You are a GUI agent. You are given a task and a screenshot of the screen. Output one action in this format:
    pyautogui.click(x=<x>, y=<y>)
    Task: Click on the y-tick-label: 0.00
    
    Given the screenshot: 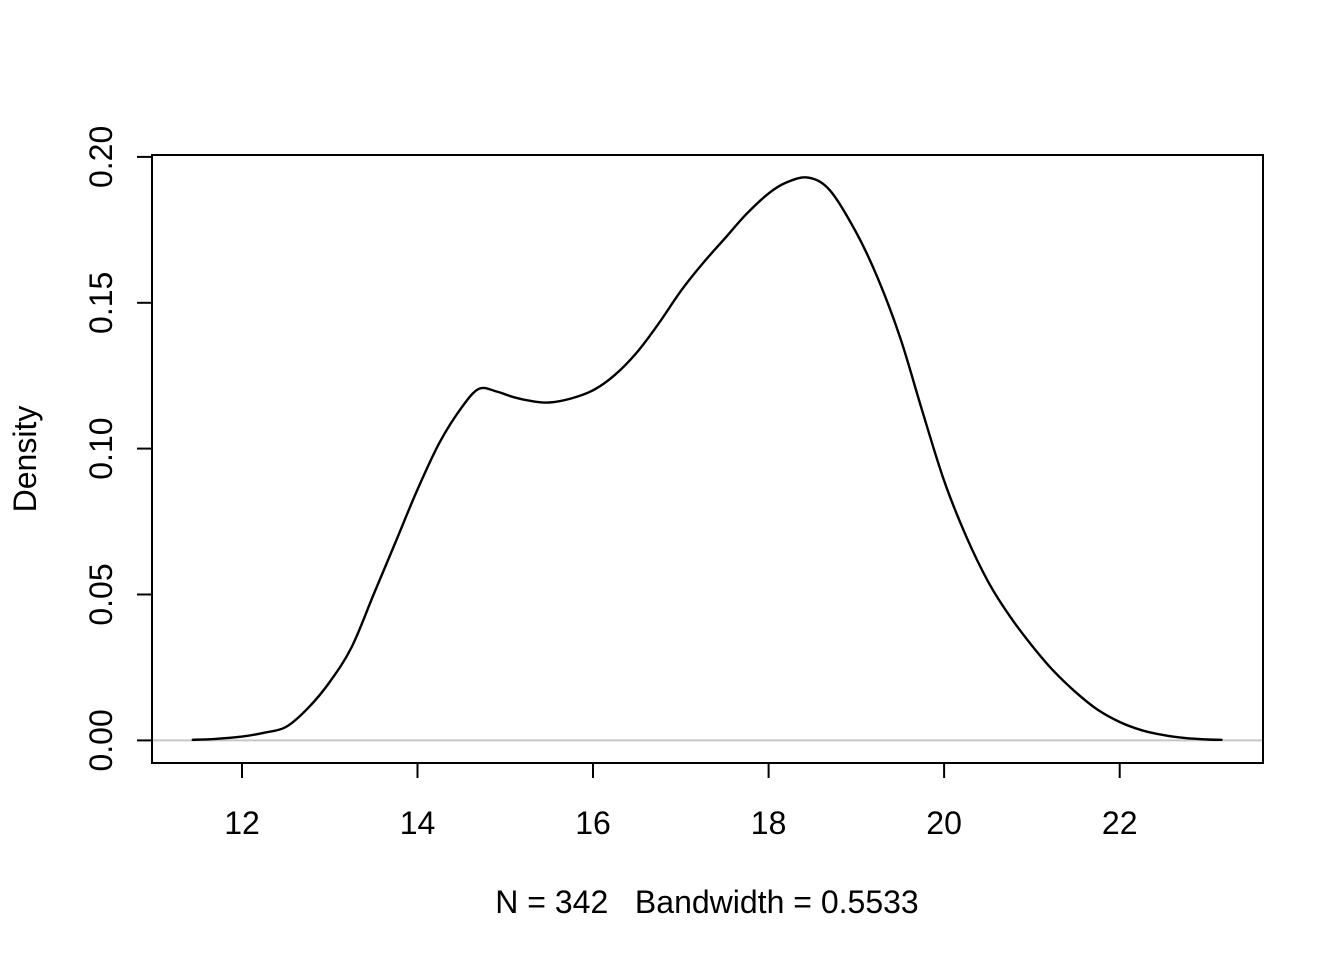 What is the action you would take?
    pyautogui.click(x=101, y=740)
    